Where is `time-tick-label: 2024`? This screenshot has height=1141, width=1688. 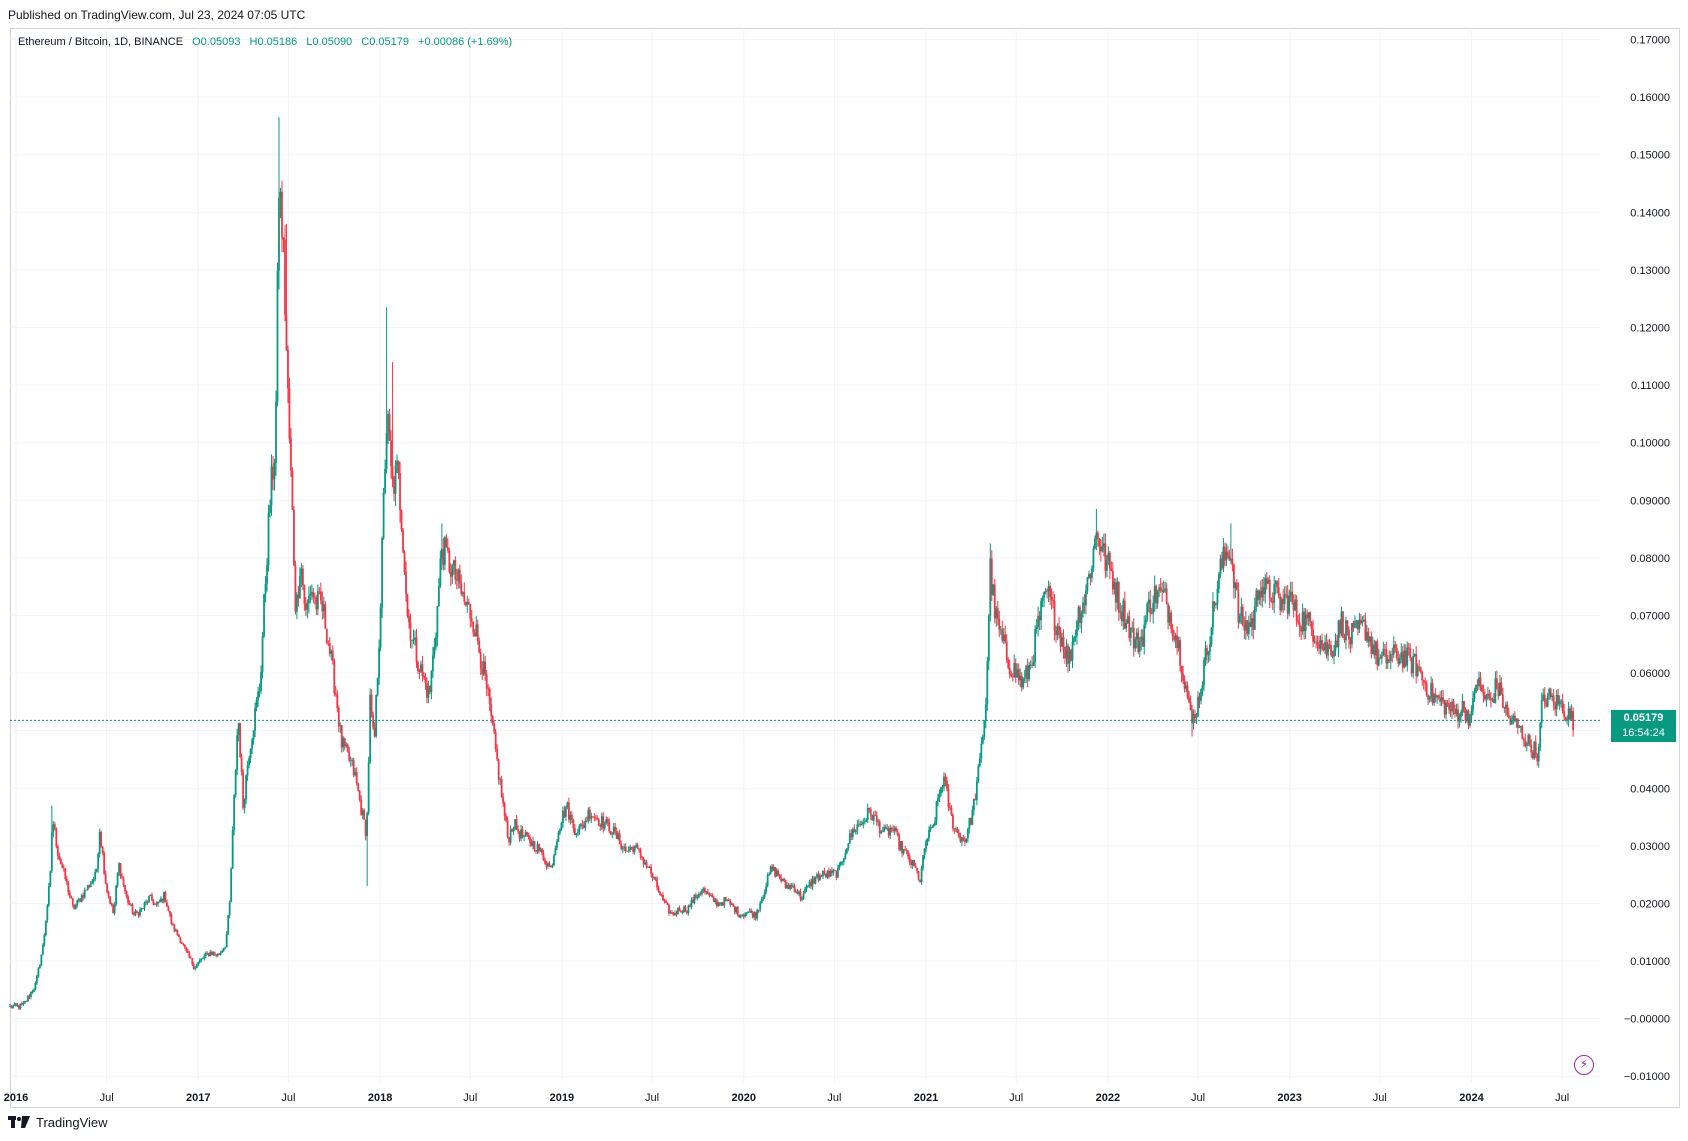 time-tick-label: 2024 is located at coordinates (1471, 1098).